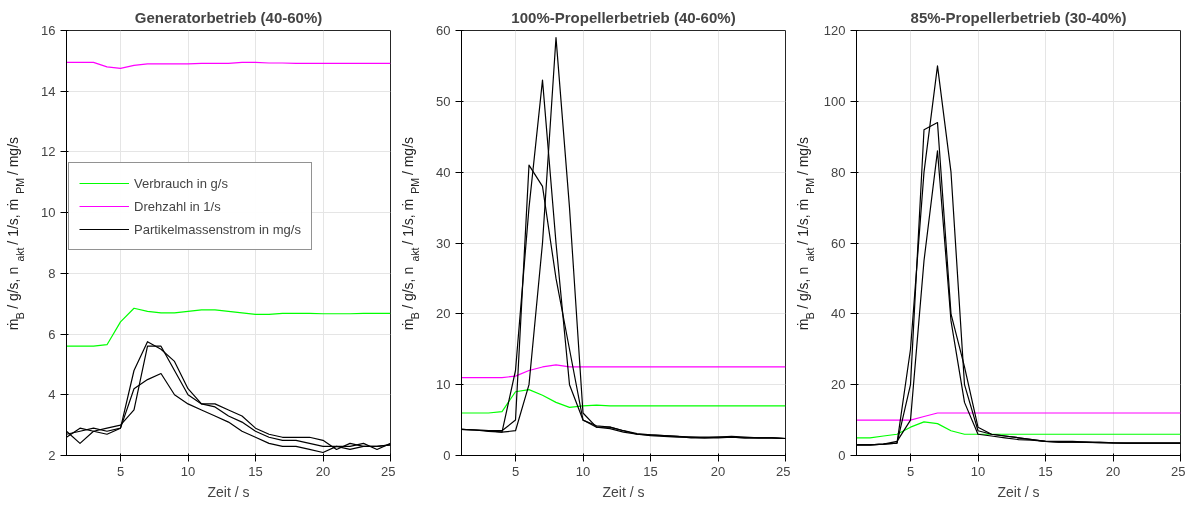  What do you see at coordinates (52, 455) in the screenshot?
I see `y-tick-label: 2` at bounding box center [52, 455].